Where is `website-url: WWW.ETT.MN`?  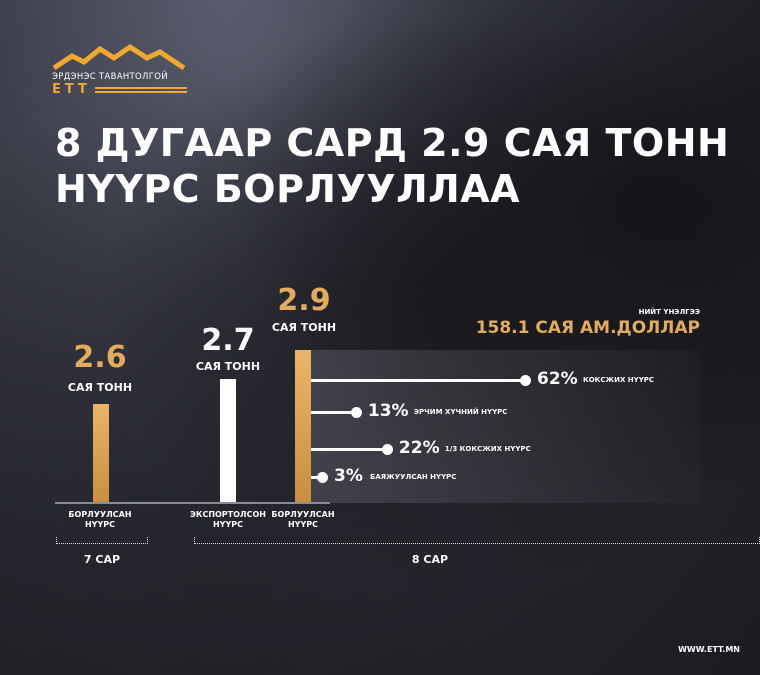 website-url: WWW.ETT.MN is located at coordinates (709, 649).